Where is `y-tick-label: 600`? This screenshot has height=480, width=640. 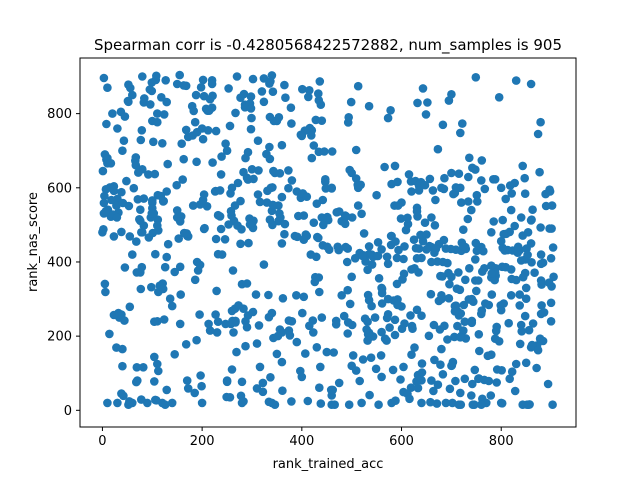
y-tick-label: 600 is located at coordinates (59, 188).